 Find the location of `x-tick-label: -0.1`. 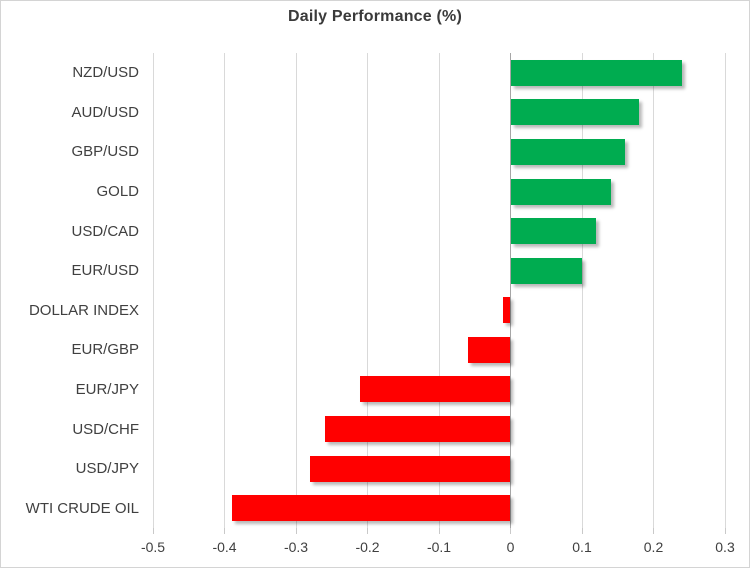

x-tick-label: -0.1 is located at coordinates (439, 547).